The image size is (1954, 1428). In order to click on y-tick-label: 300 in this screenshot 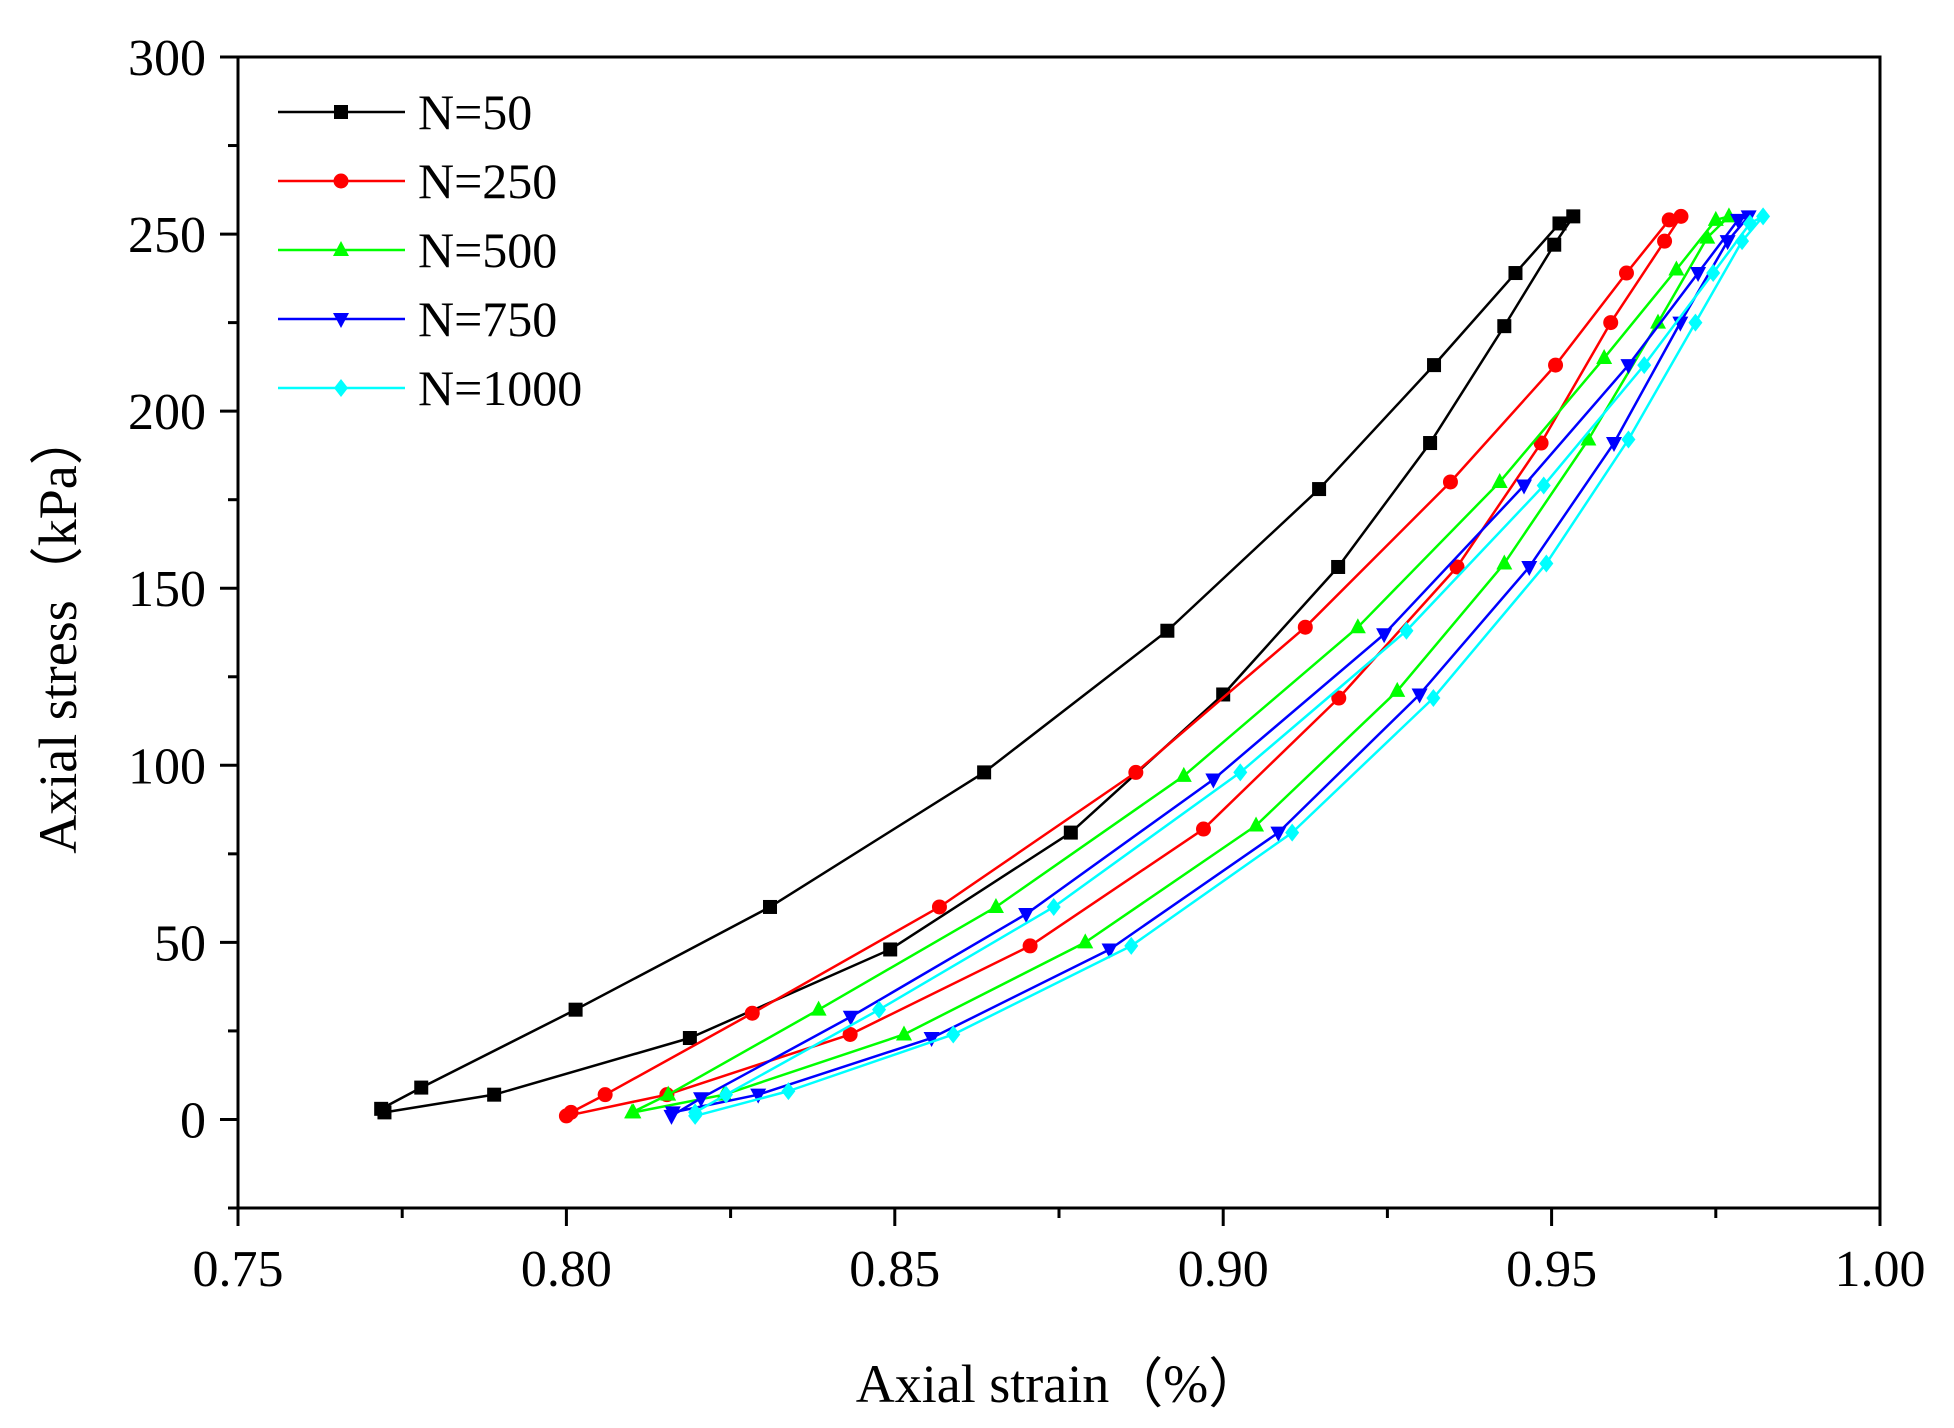, I will do `click(167, 58)`.